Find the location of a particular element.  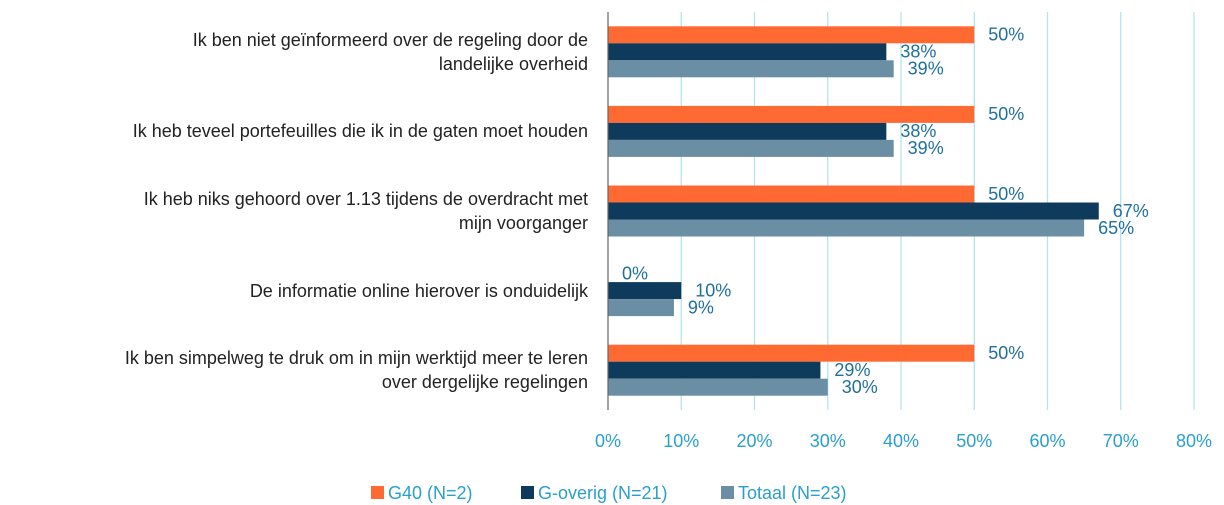

legend-label: G40 (N=2) is located at coordinates (430, 493).